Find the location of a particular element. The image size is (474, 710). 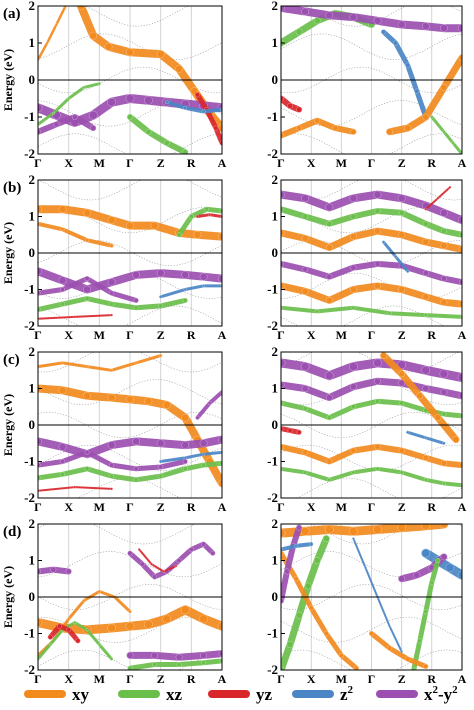

legend-label: z2 is located at coordinates (347, 694).